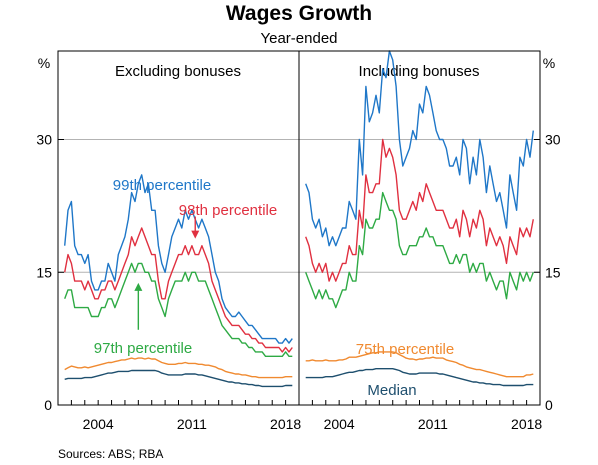 This screenshot has height=465, width=598. Describe the element at coordinates (162, 185) in the screenshot. I see `label-99th-percentile: 99th percentile` at that location.